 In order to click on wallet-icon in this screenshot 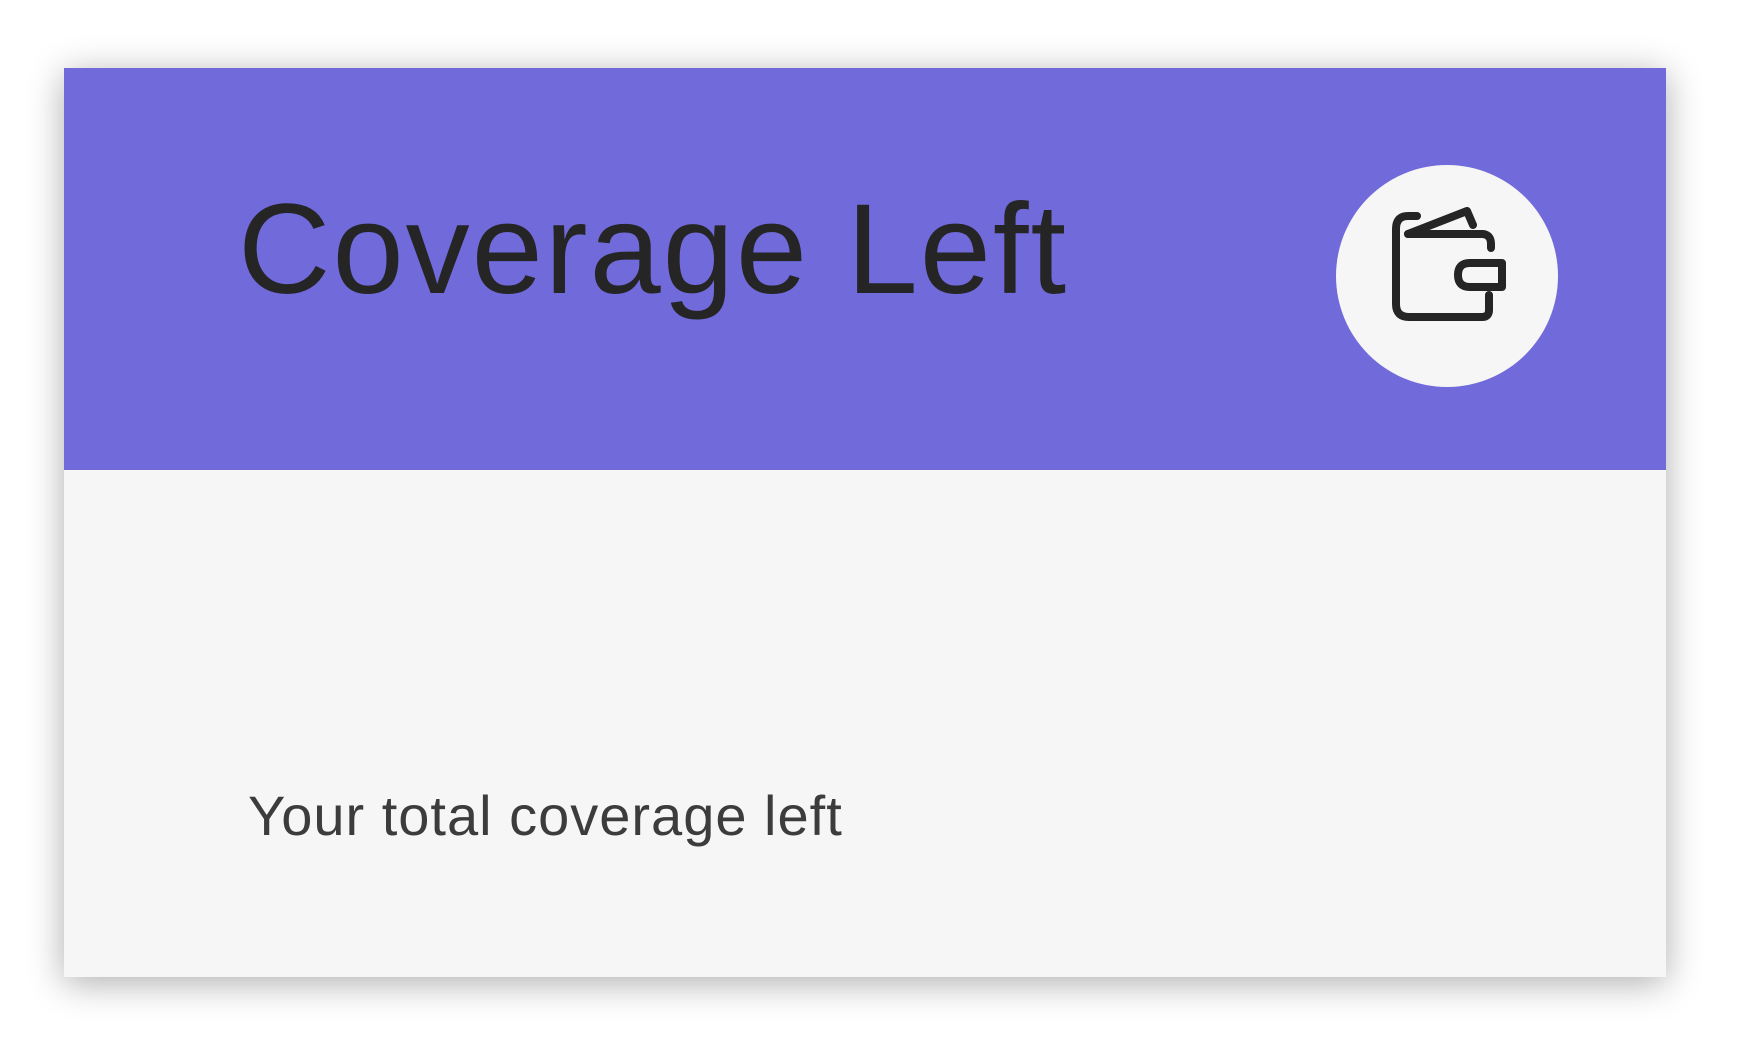, I will do `click(1449, 264)`.